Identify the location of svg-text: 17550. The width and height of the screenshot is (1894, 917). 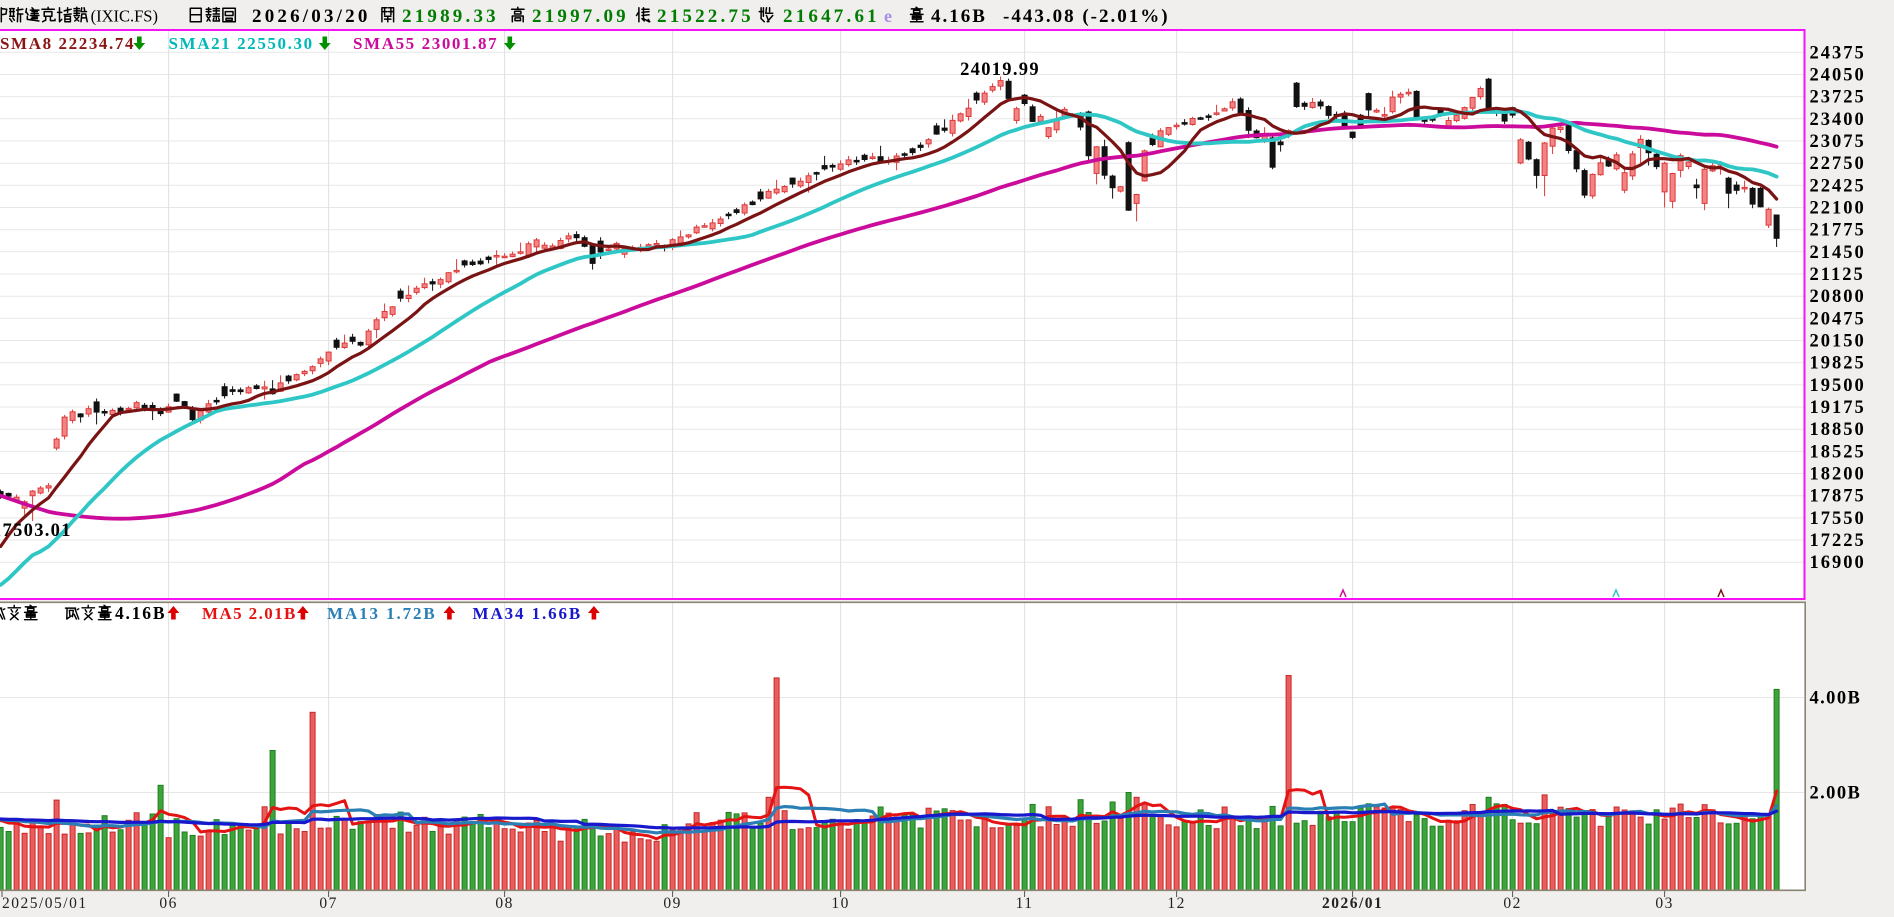
(1838, 519).